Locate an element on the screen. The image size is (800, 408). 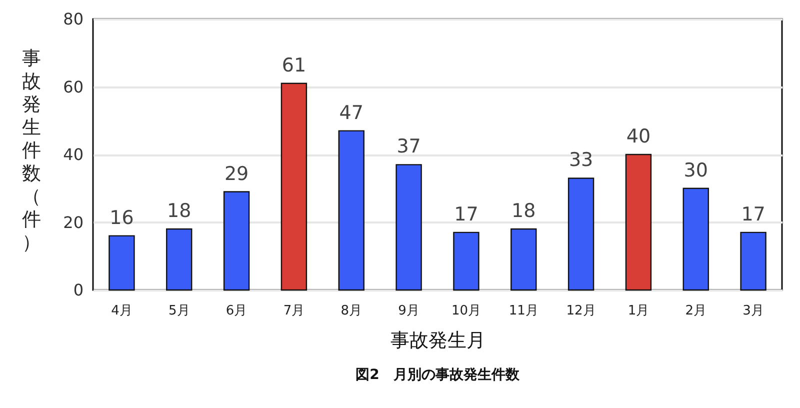
x-tick-label: 5月 is located at coordinates (179, 311).